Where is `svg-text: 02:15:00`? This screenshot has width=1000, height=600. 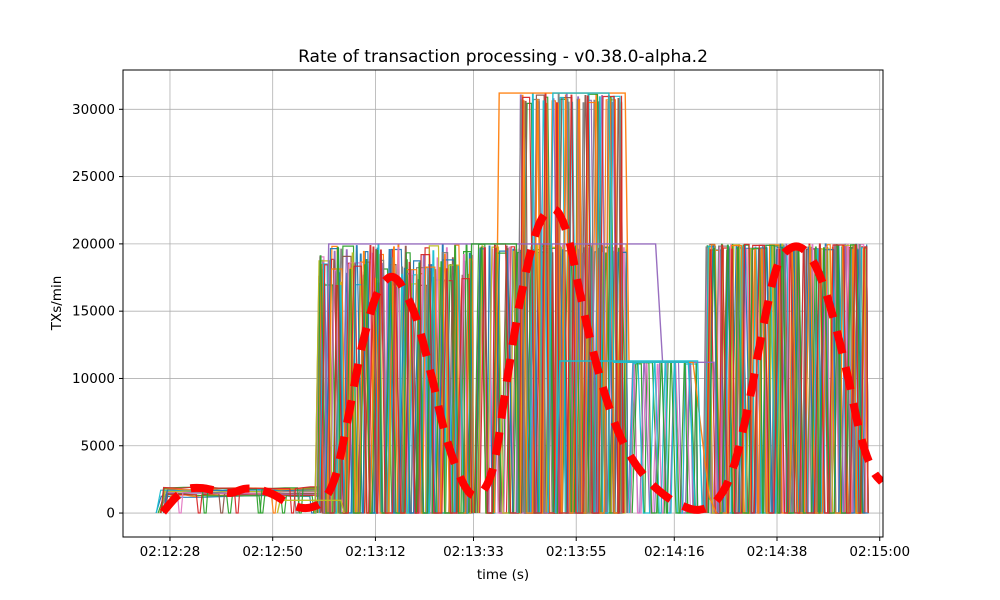
svg-text: 02:15:00 is located at coordinates (879, 552).